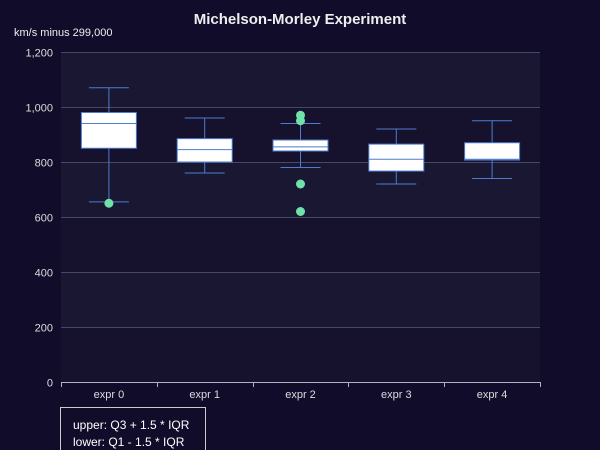 The height and width of the screenshot is (450, 600). I want to click on y-tick-label: 1,000, so click(39, 109).